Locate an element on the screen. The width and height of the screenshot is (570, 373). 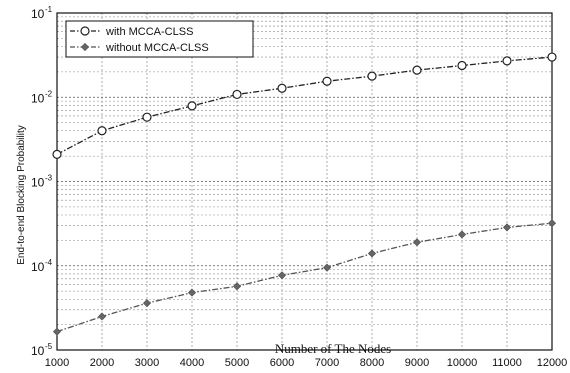
y-tick-exponent: -2 is located at coordinates (49, 93).